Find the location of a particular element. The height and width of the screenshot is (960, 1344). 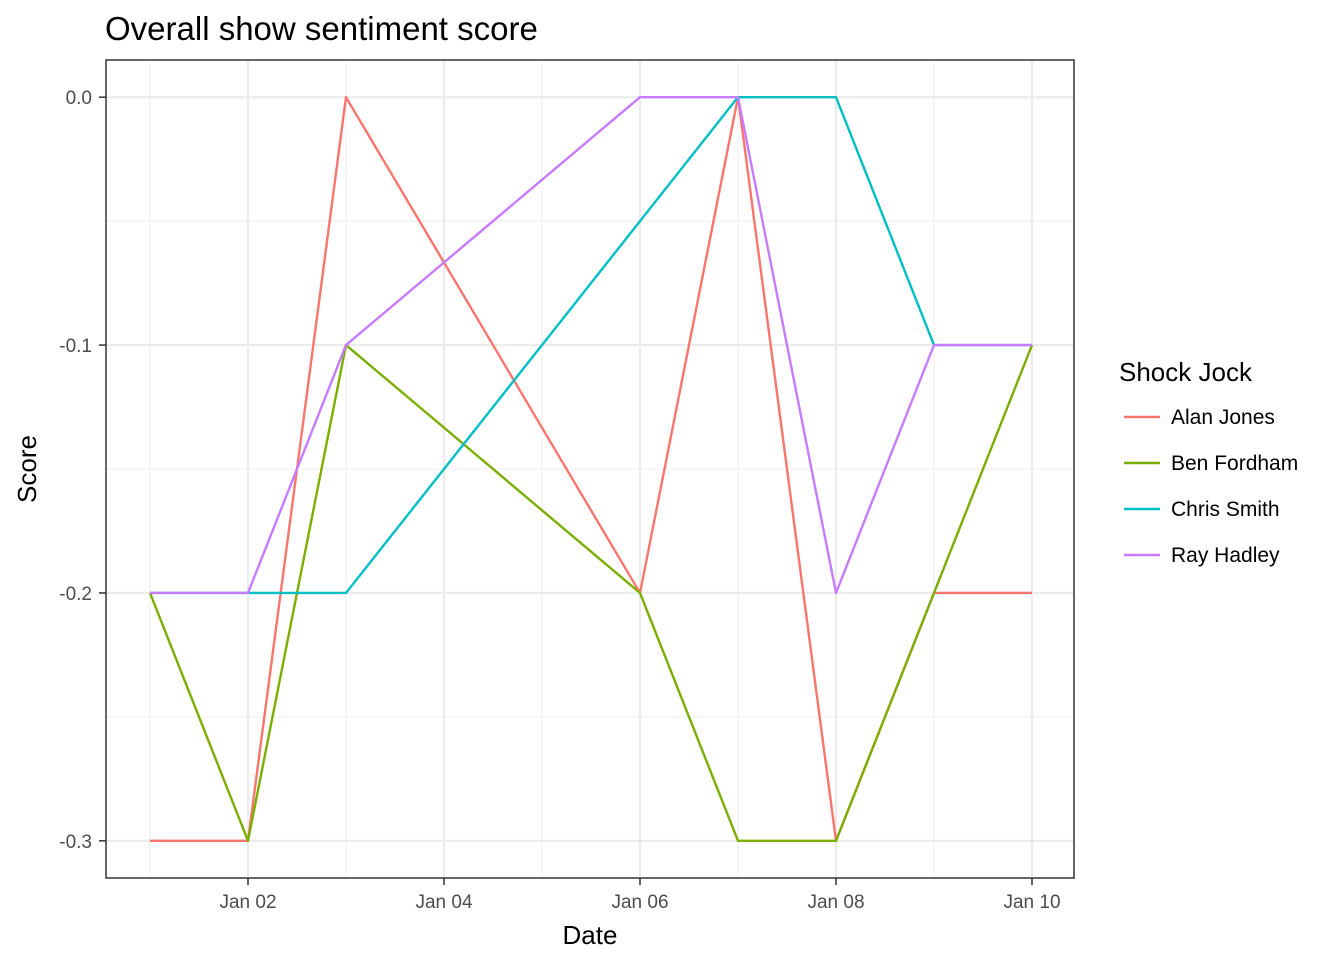

x-tick-label: Jan 02 is located at coordinates (247, 902).